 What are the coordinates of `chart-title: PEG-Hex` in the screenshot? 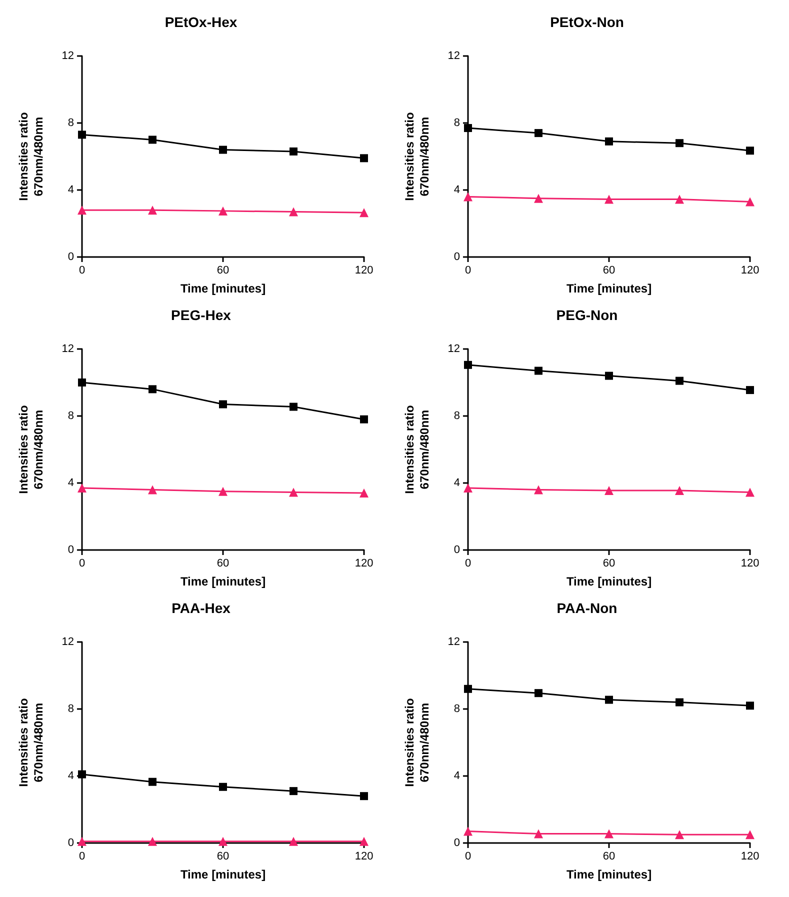 It's located at (201, 315).